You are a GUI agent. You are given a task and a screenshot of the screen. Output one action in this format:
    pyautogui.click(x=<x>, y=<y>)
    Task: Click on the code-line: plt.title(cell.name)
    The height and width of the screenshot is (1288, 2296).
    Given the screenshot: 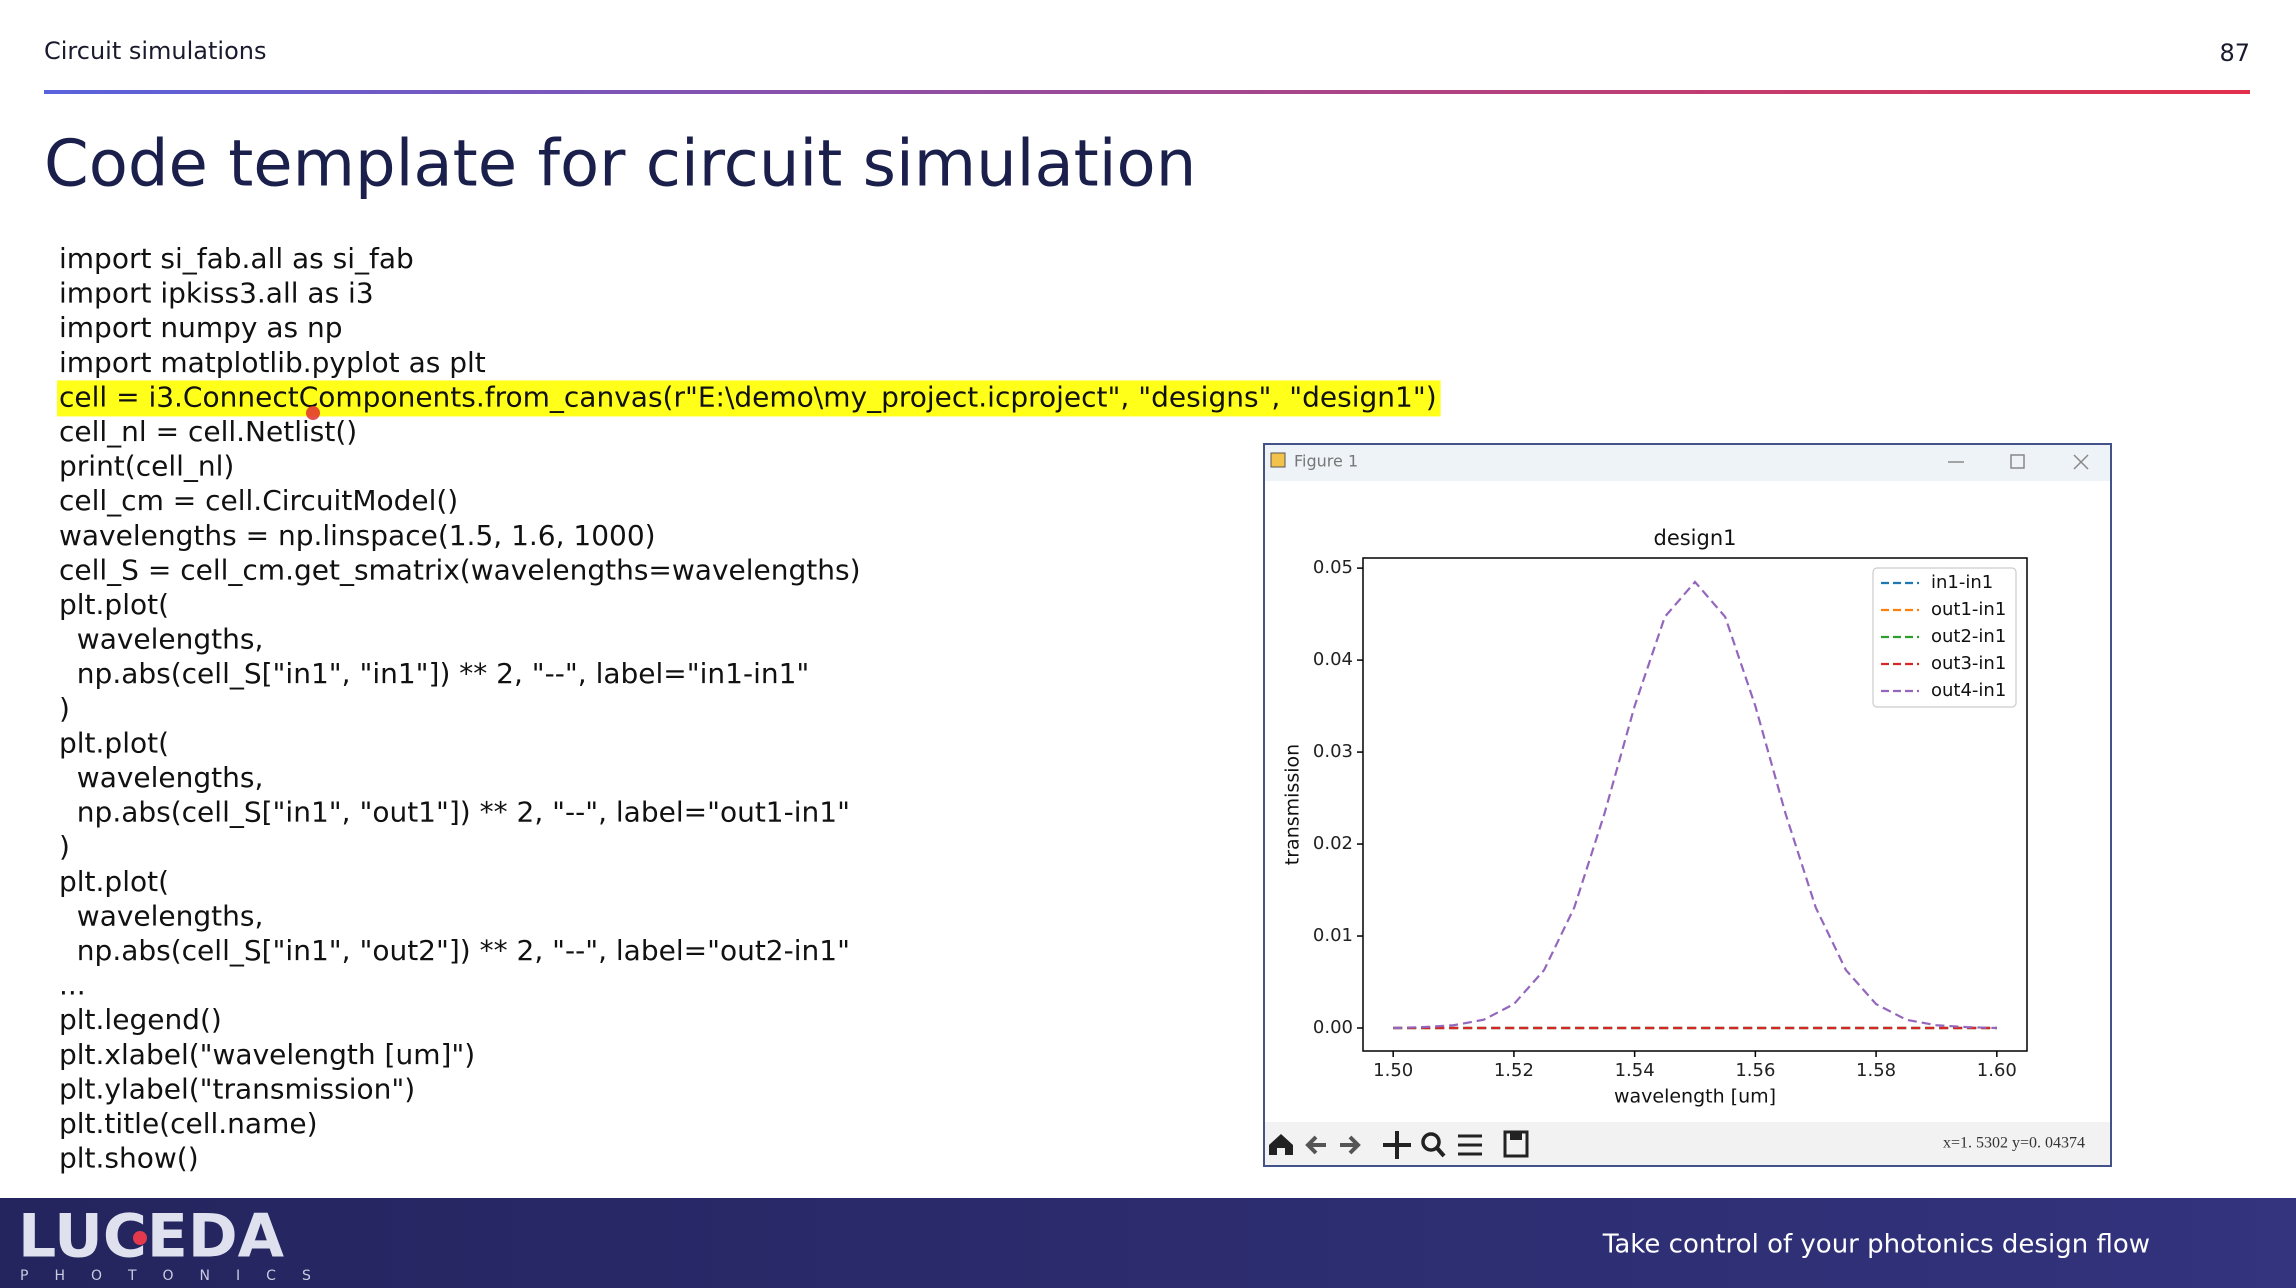 What is the action you would take?
    pyautogui.click(x=188, y=1123)
    